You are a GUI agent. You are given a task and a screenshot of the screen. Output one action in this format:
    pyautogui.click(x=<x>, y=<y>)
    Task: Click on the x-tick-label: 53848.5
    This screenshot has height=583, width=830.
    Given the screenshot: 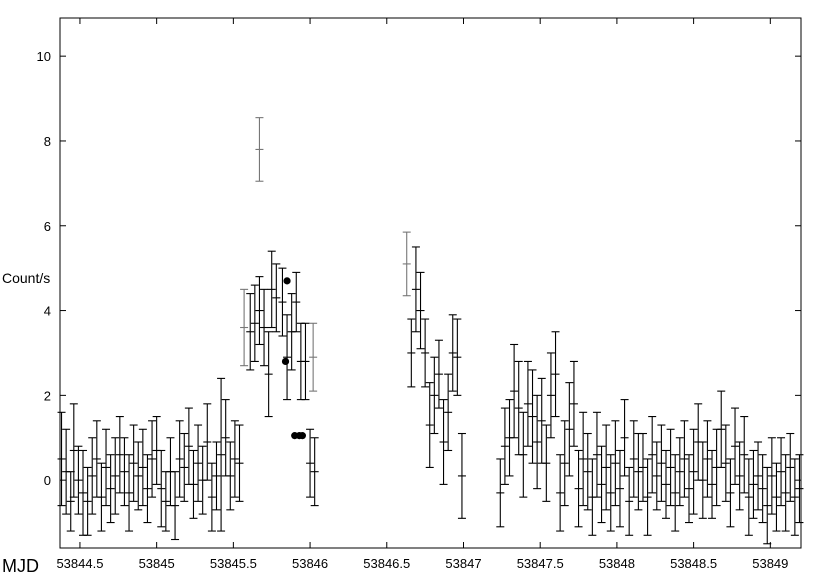 What is the action you would take?
    pyautogui.click(x=693, y=563)
    